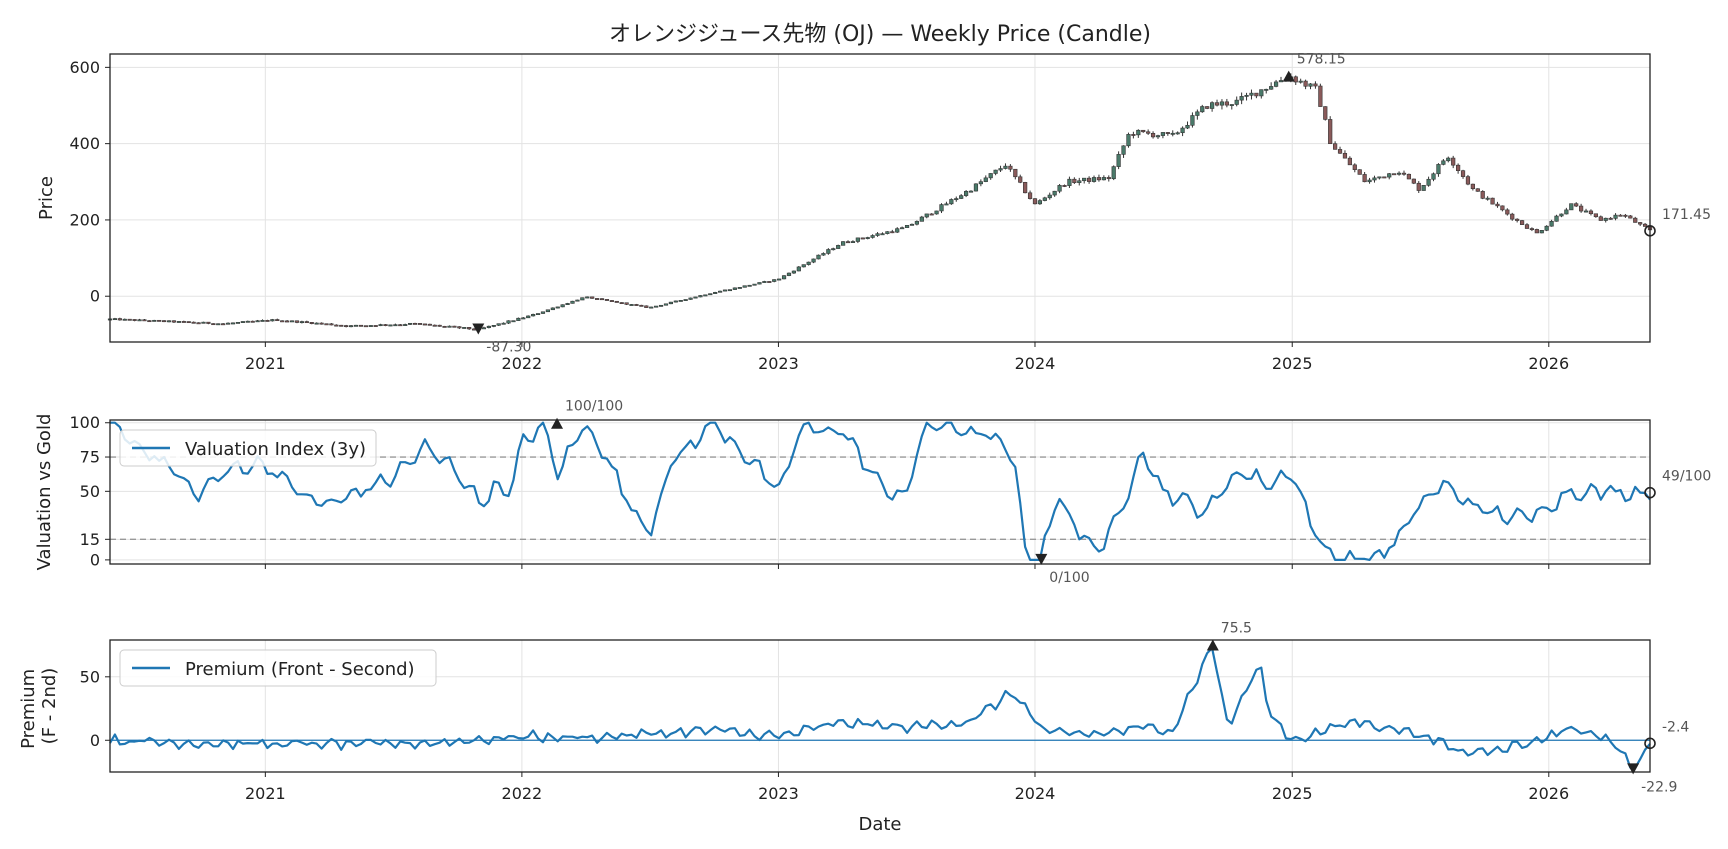 The height and width of the screenshot is (849, 1728). I want to click on premium-y-axis-label-line2: (F - 2nd), so click(49, 706).